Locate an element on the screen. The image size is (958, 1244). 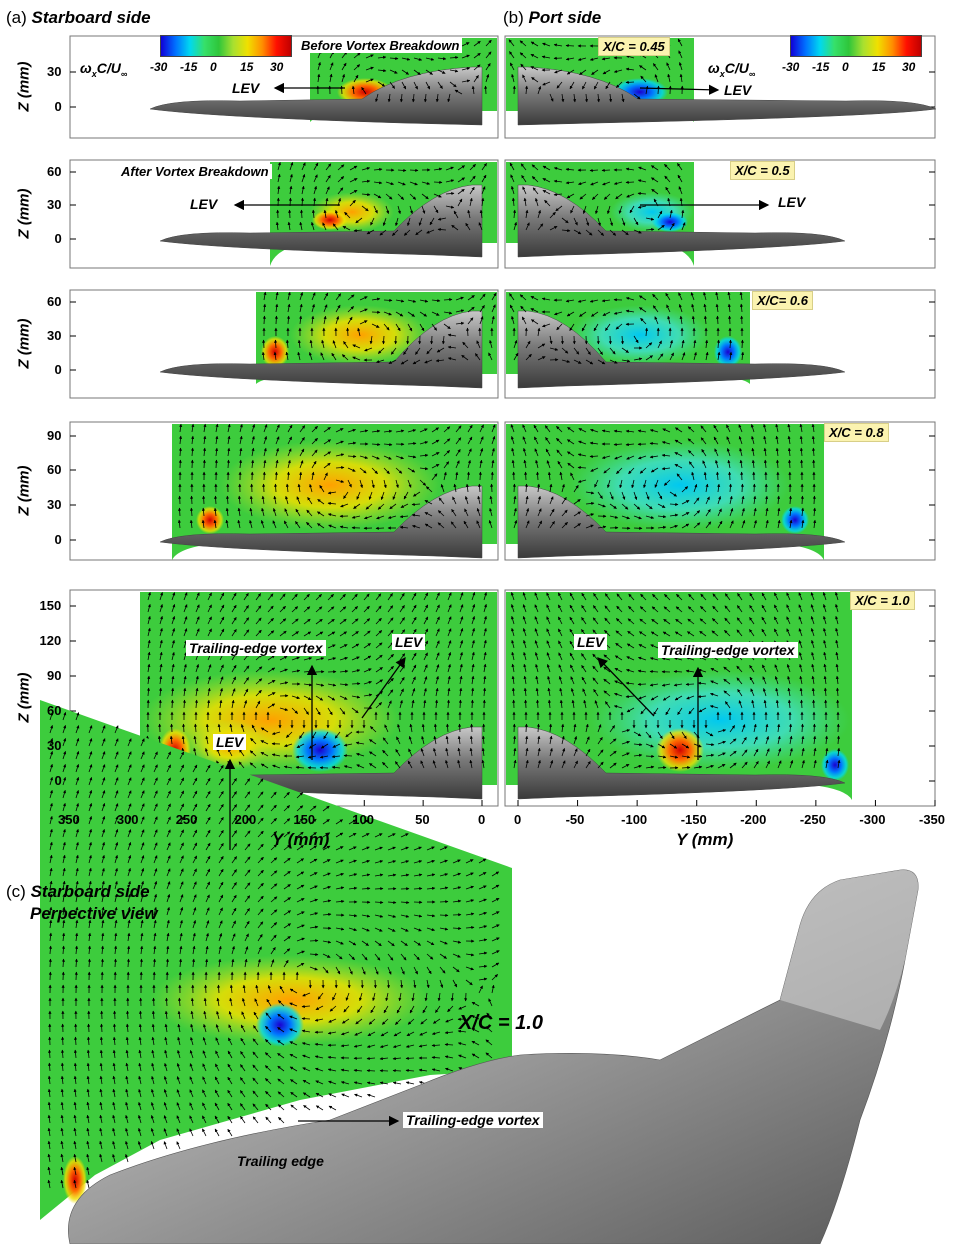
y-tick-label-port-4: -200 is located at coordinates (753, 819).